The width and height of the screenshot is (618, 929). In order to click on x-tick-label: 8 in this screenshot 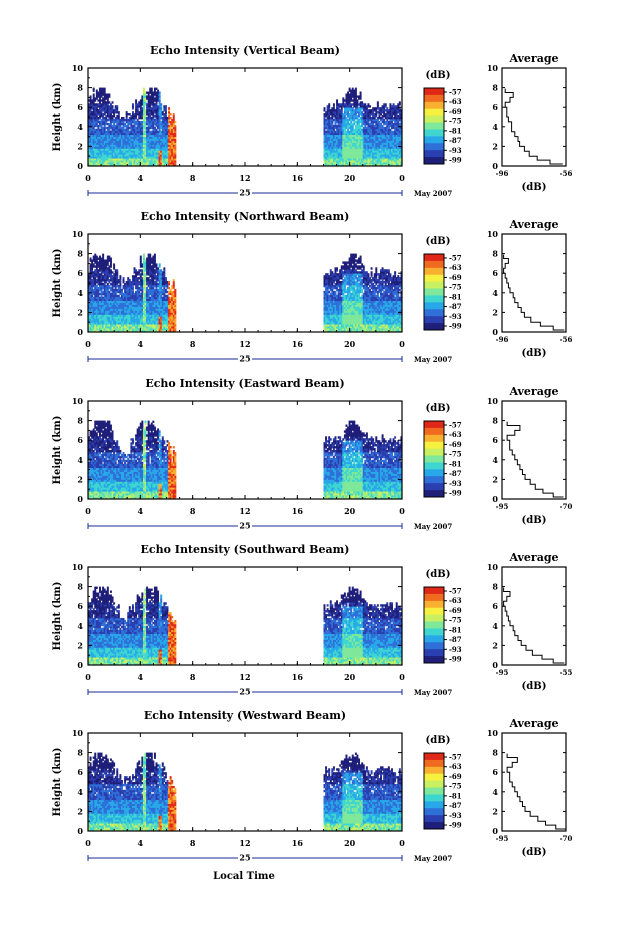, I will do `click(193, 178)`.